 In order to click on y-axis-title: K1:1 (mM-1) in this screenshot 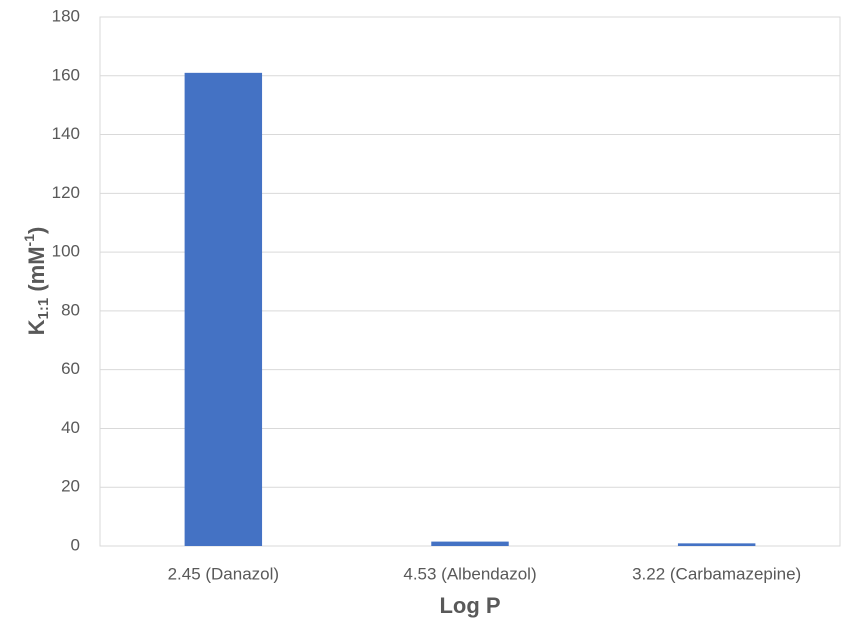, I will do `click(36, 281)`.